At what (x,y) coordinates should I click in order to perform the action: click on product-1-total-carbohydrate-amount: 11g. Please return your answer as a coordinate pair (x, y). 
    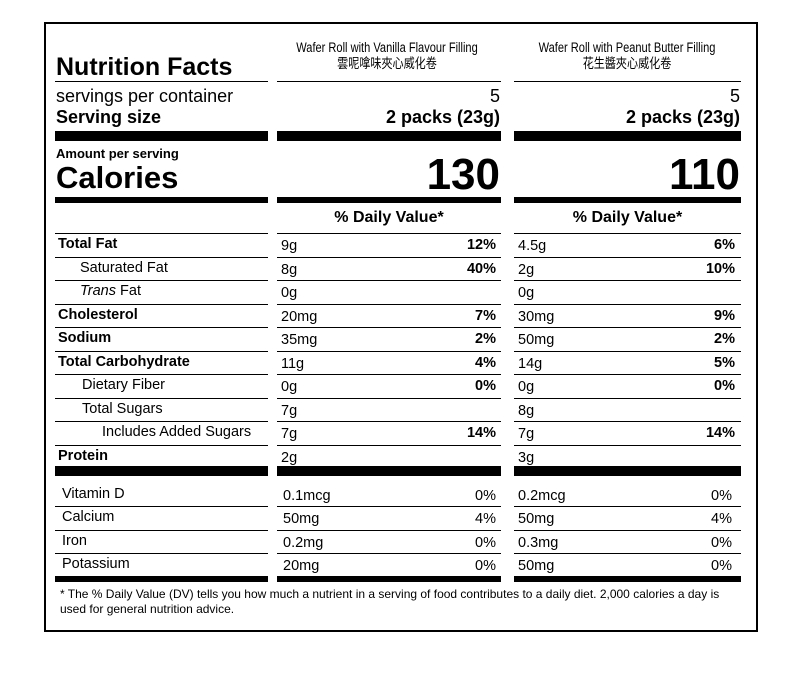
    Looking at the image, I should click on (293, 363).